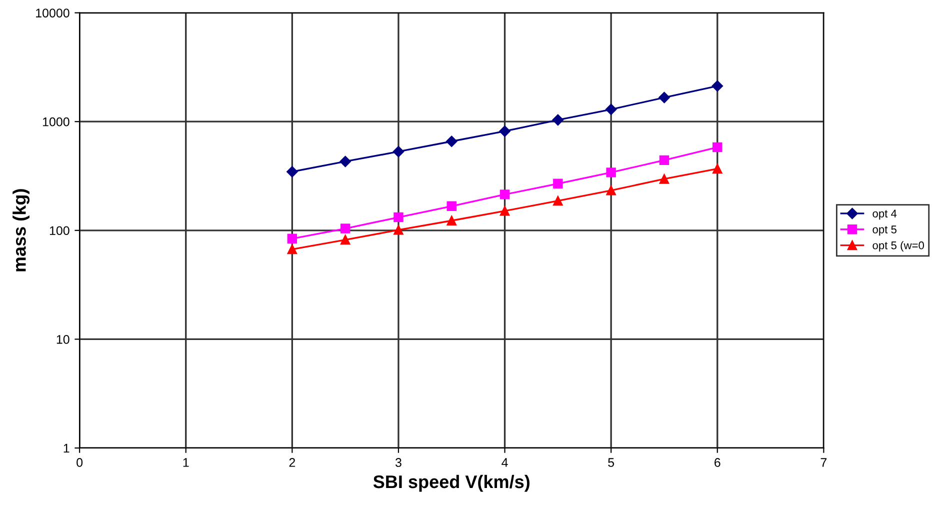 Image resolution: width=936 pixels, height=512 pixels. I want to click on x-tick-label: 5, so click(611, 462).